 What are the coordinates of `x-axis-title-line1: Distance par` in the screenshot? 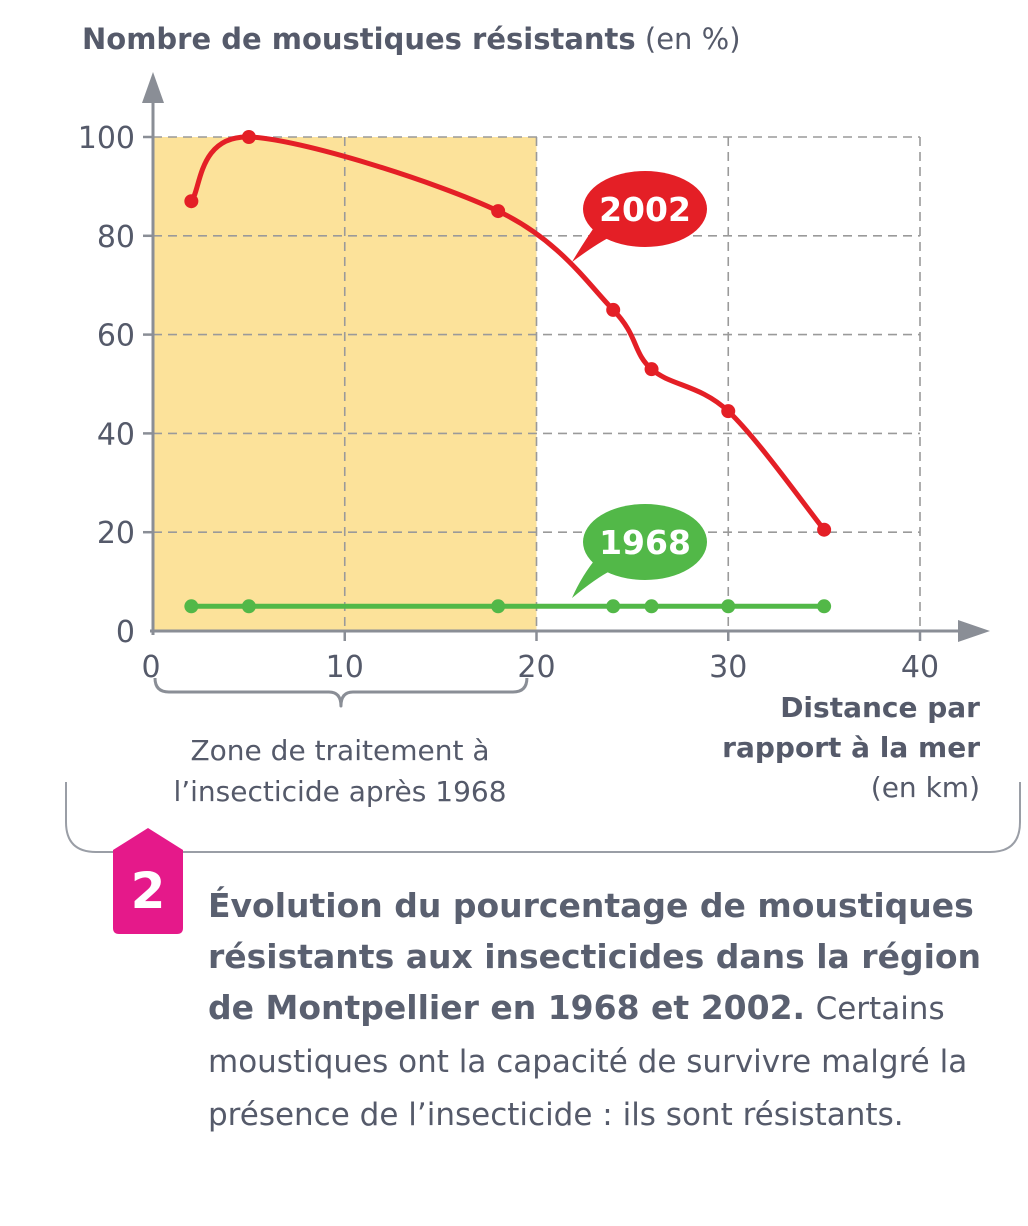 It's located at (880, 707).